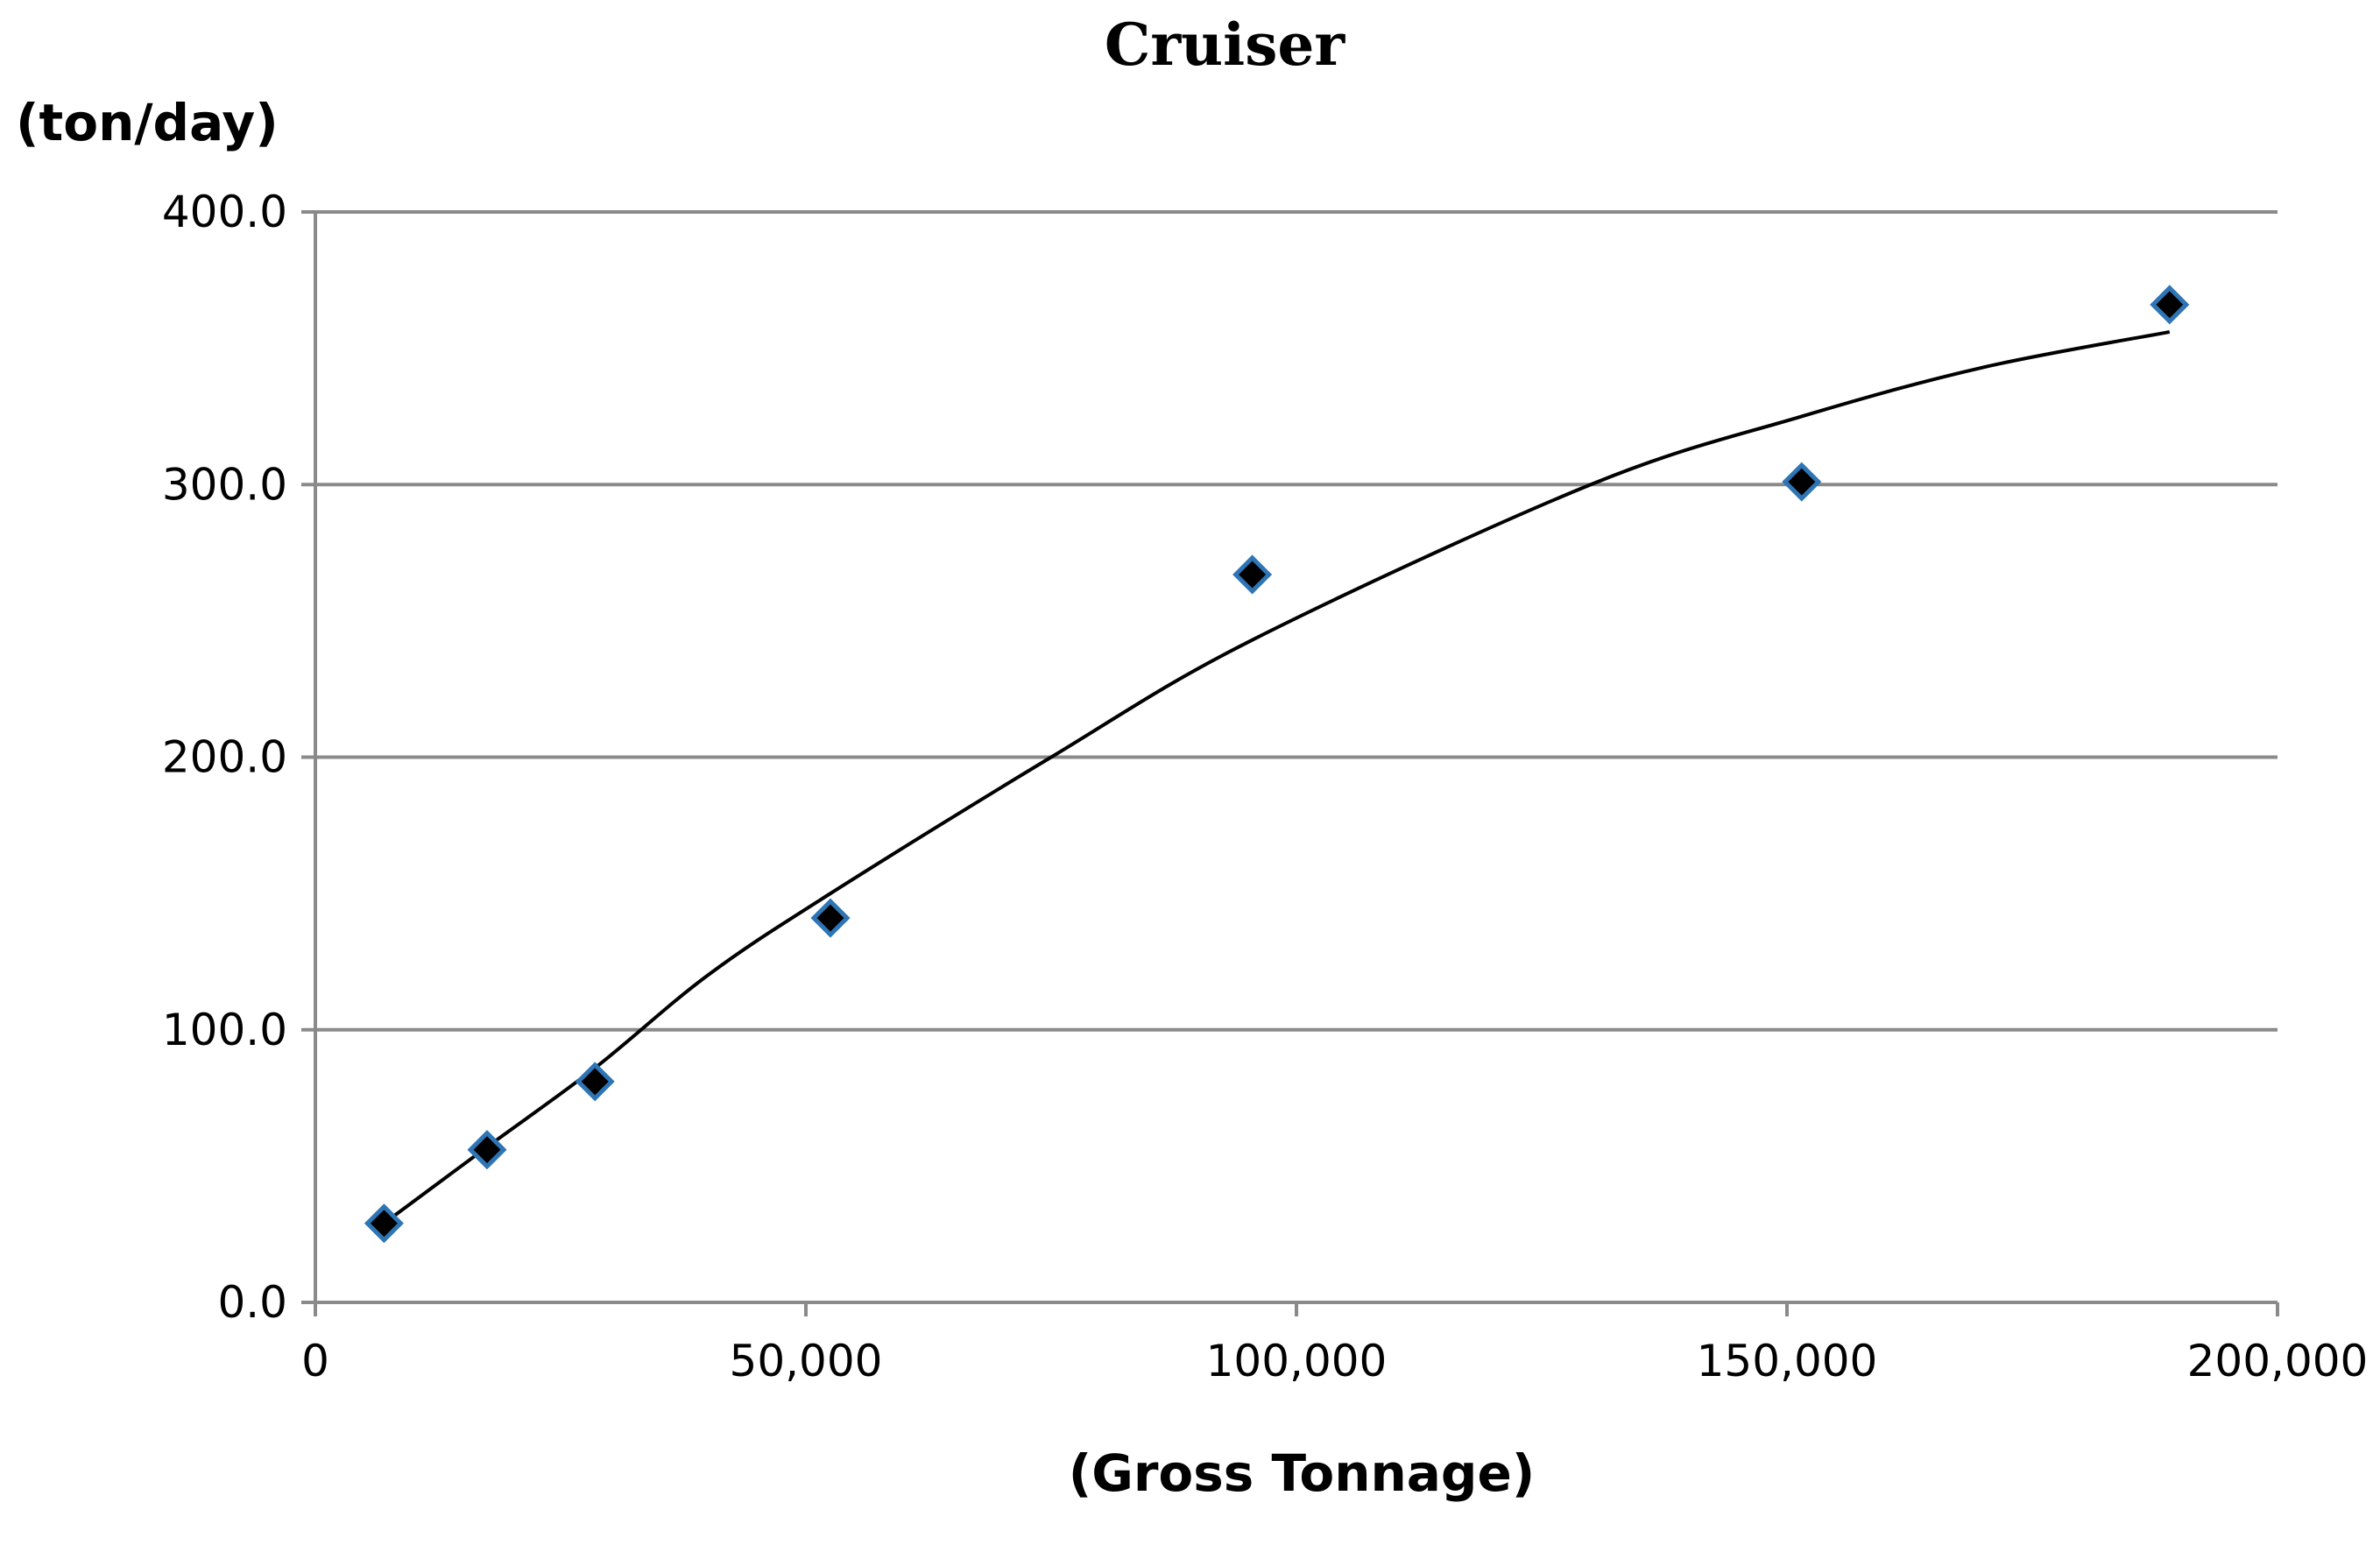  I want to click on x-tick-label: 150,000, so click(1787, 1361).